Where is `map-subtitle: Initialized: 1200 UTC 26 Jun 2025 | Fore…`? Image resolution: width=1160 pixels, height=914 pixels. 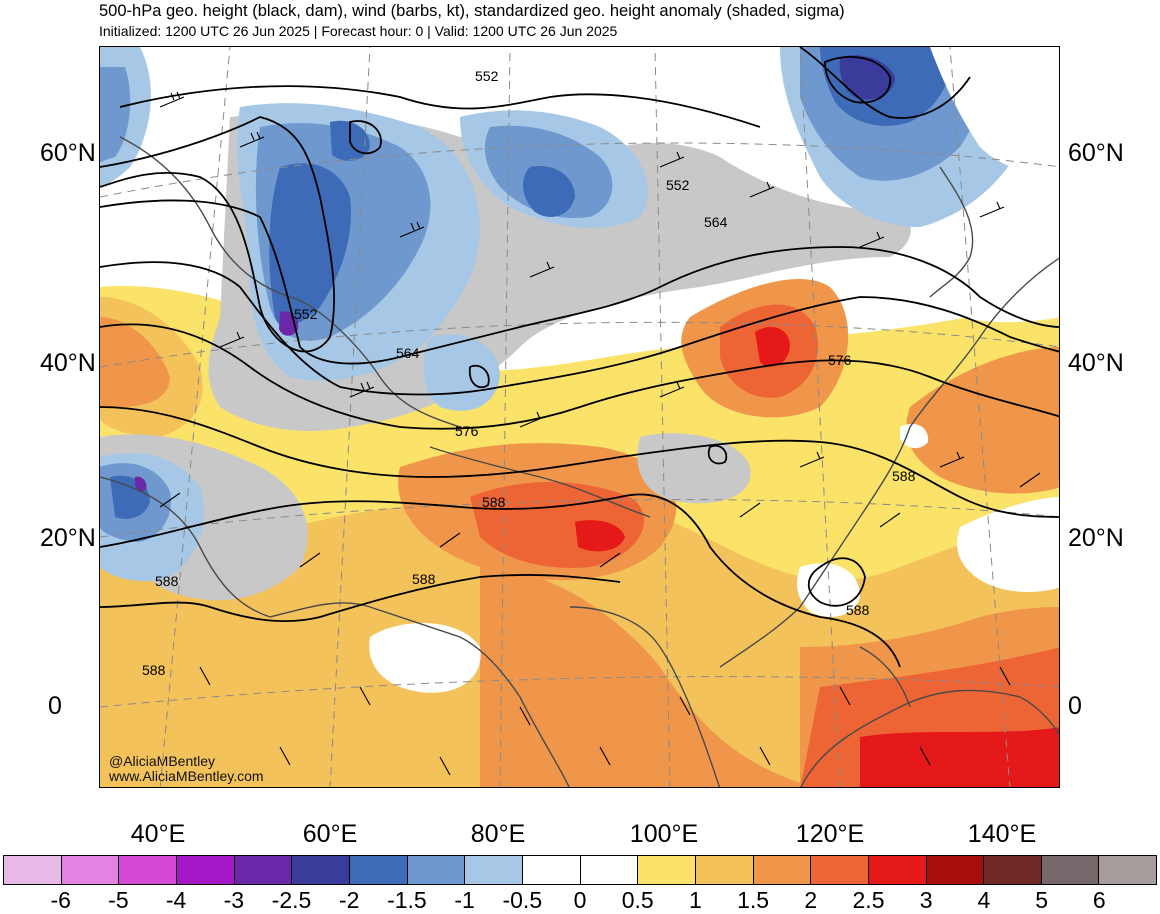
map-subtitle: Initialized: 1200 UTC 26 Jun 2025 | Fore… is located at coordinates (358, 31).